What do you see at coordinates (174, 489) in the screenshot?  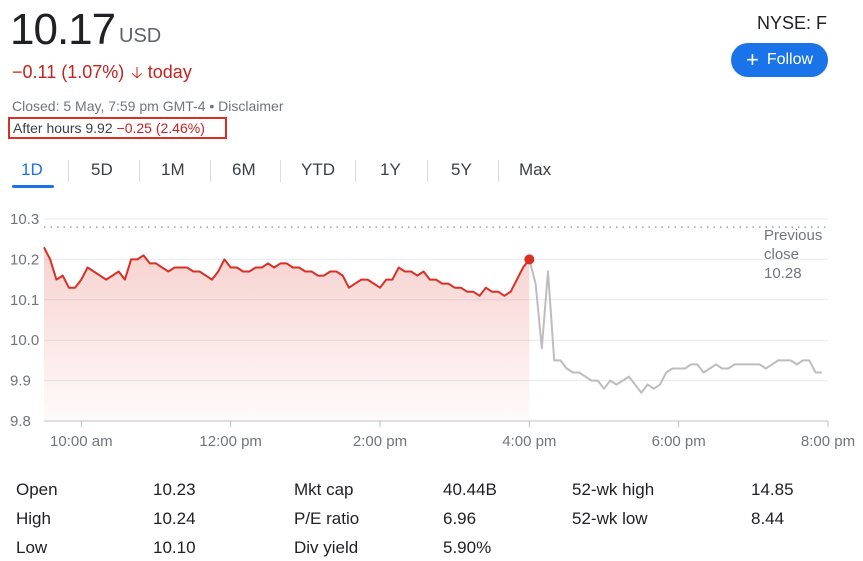 I see `stat-value: 10.23` at bounding box center [174, 489].